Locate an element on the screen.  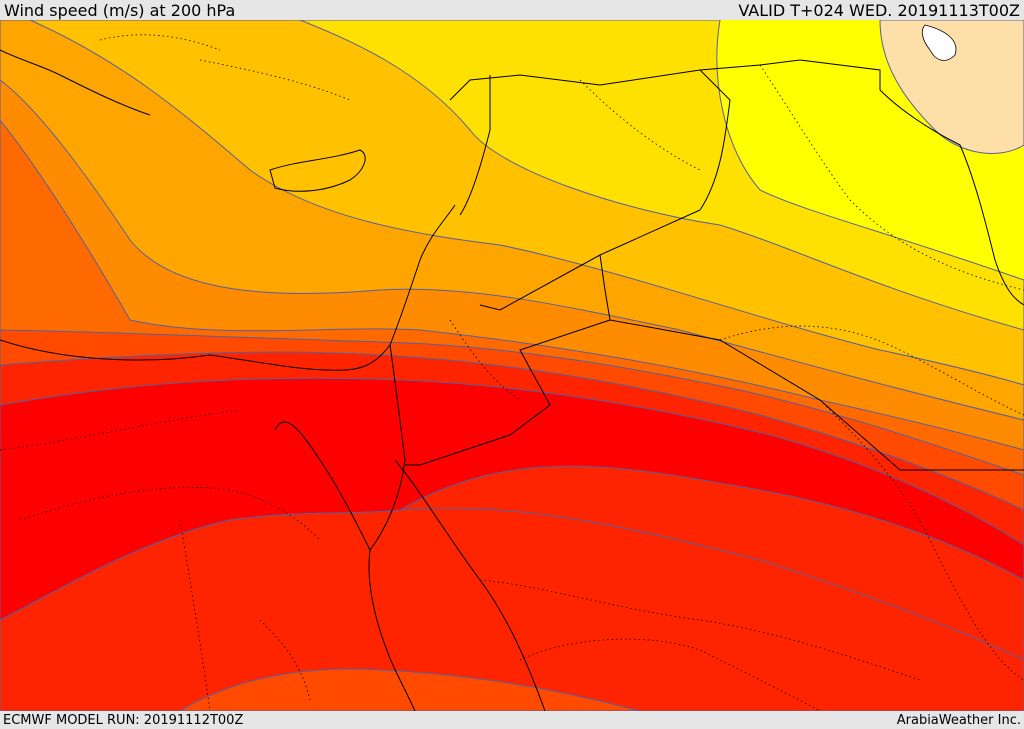
credit: ArabiaWeather Inc. is located at coordinates (958, 720).